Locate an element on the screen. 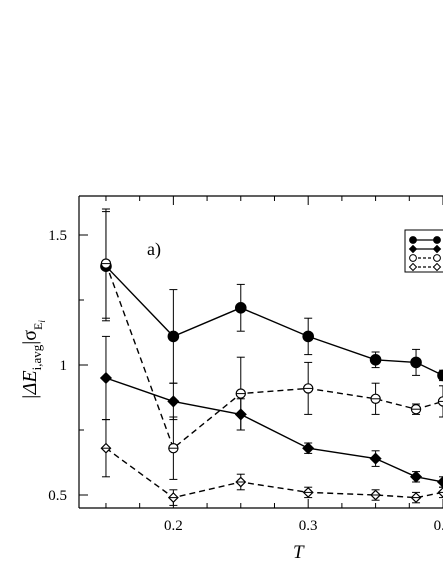 The height and width of the screenshot is (573, 443). y-tick-label: 0.5 is located at coordinates (57, 496).